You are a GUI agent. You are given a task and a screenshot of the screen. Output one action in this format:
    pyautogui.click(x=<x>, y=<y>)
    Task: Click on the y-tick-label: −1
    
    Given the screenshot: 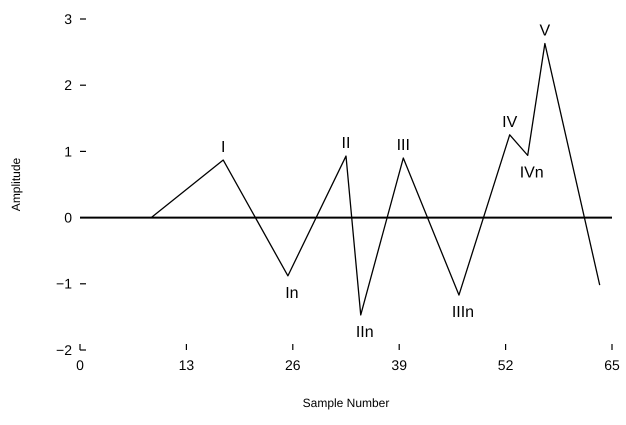 What is the action you would take?
    pyautogui.click(x=64, y=284)
    